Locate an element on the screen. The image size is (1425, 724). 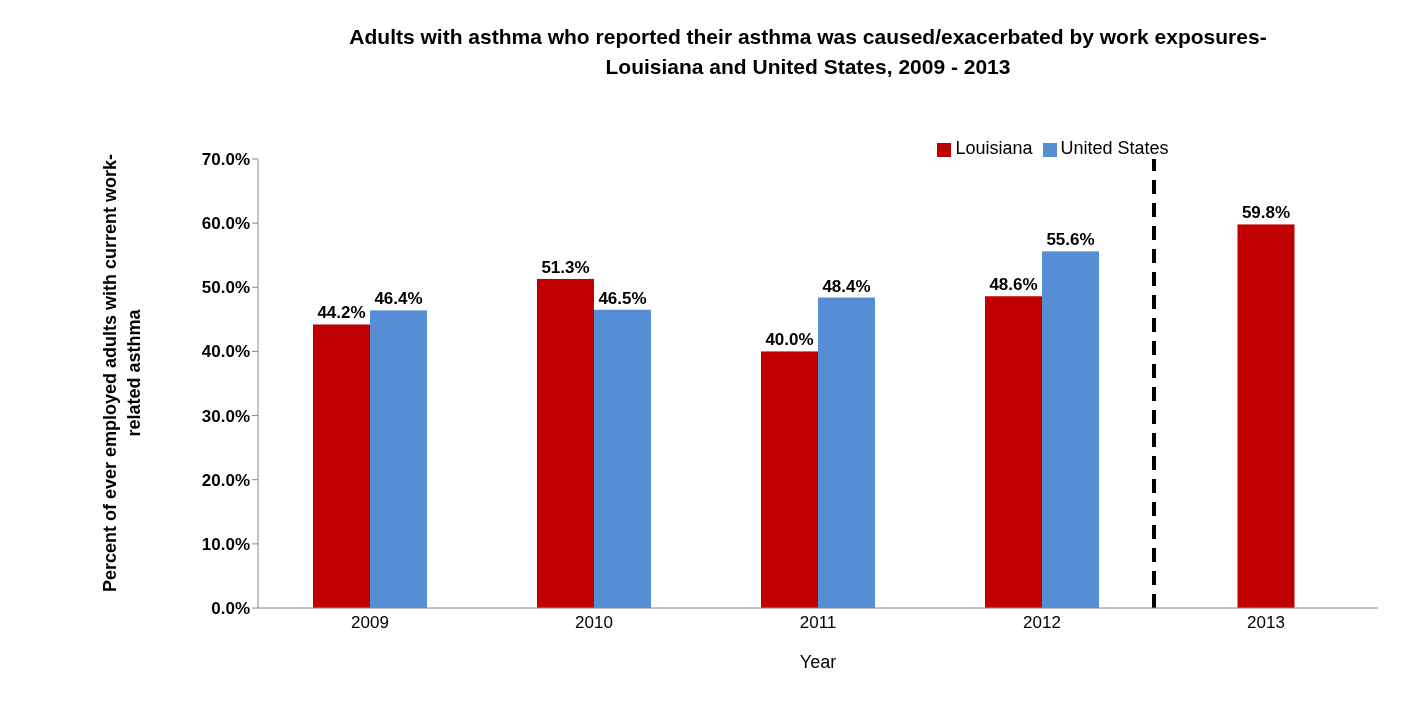
x-tick-label: 2009 is located at coordinates (370, 623).